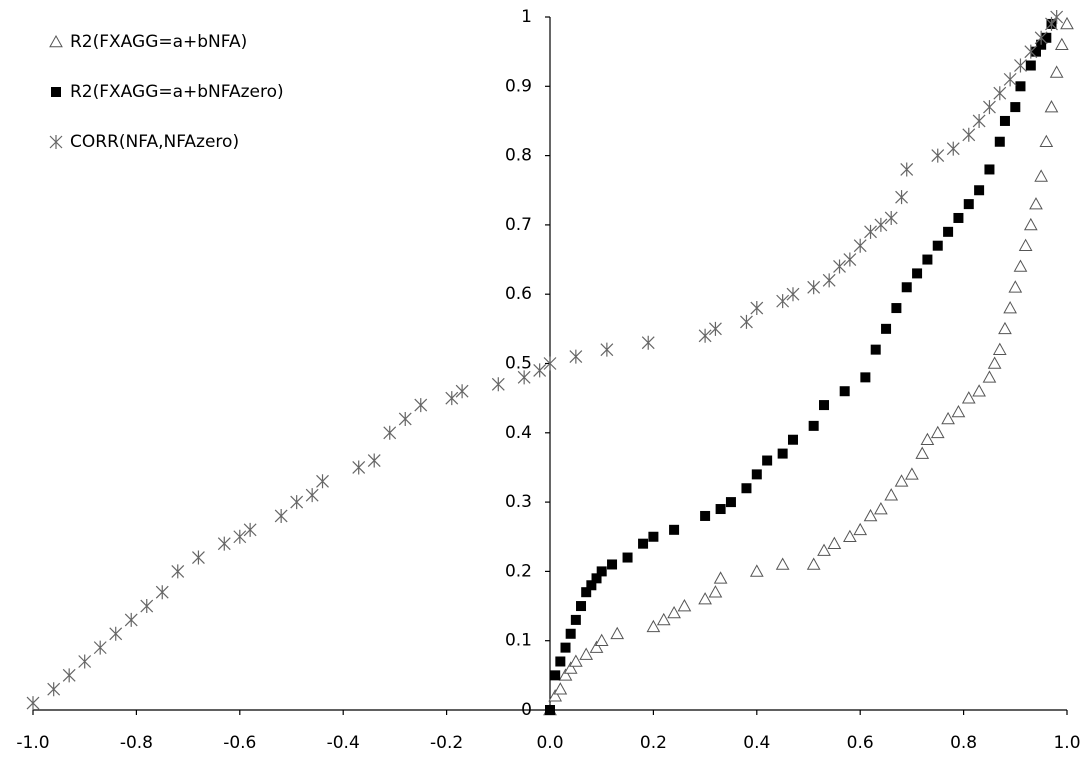 This screenshot has height=761, width=1089. I want to click on x-tick-label: -1.0, so click(32, 743).